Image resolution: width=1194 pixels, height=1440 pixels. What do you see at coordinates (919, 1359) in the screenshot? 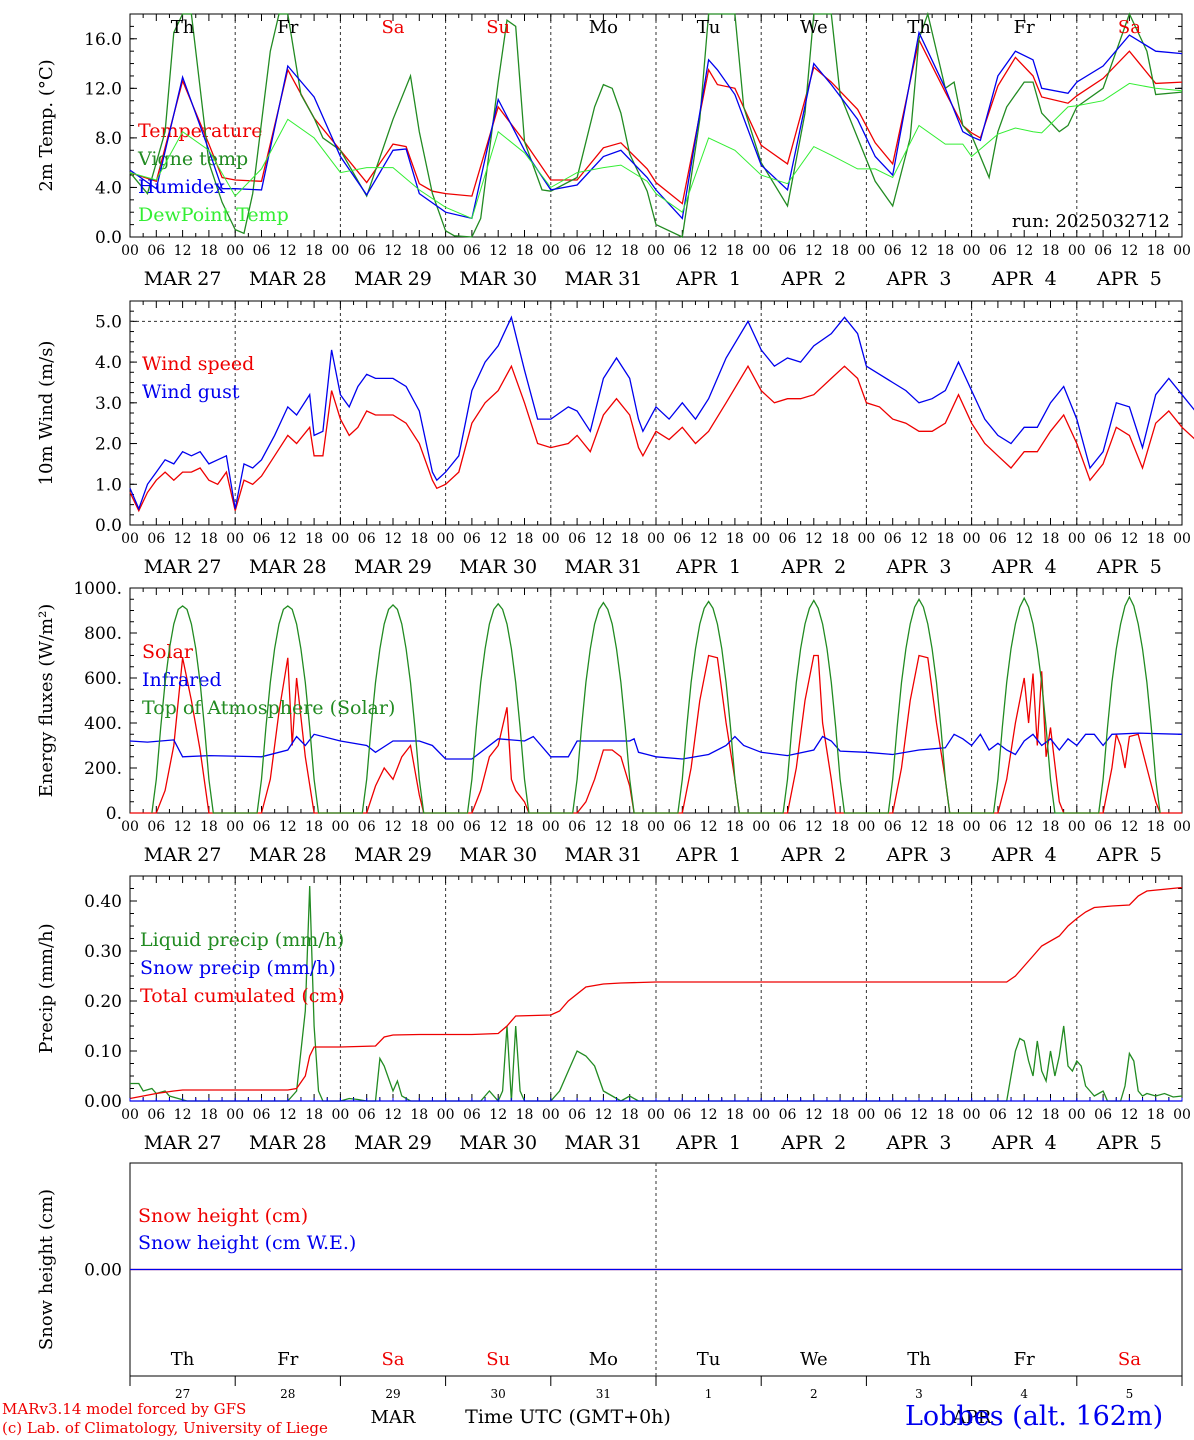
I see `day-name: Th` at bounding box center [919, 1359].